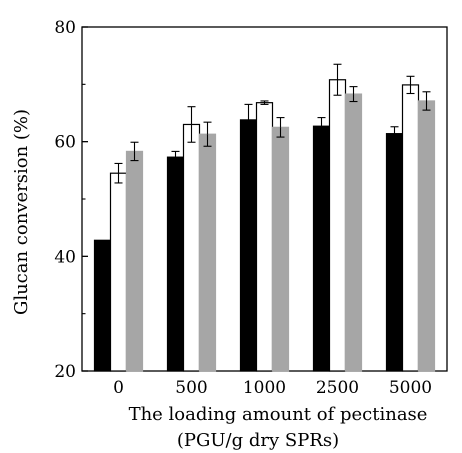  Describe the element at coordinates (65, 257) in the screenshot. I see `y-tick-label: 40` at that location.